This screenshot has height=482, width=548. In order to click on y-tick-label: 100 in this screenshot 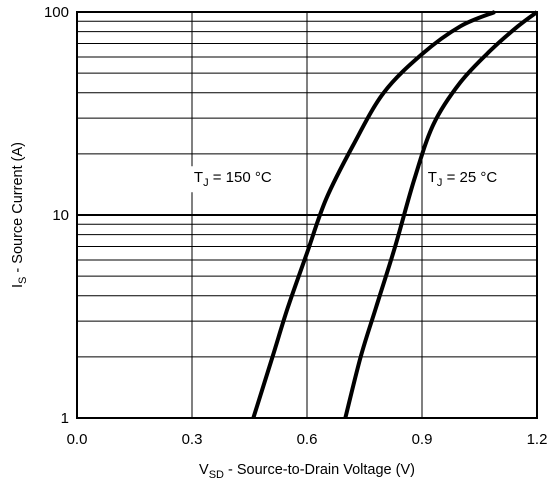, I will do `click(56, 12)`.